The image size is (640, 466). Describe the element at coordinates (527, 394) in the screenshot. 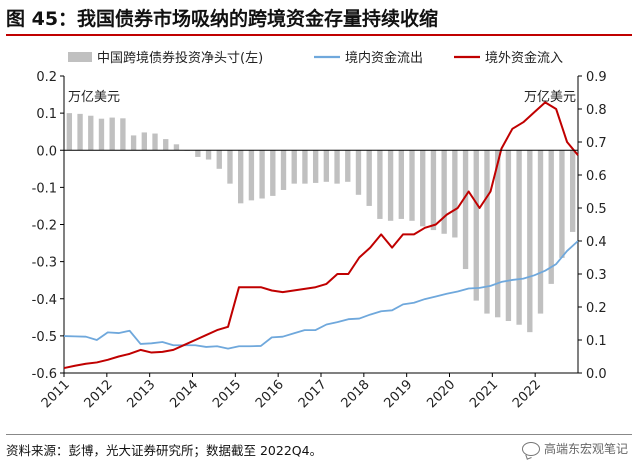

I see `x-tick-label: 2022` at that location.